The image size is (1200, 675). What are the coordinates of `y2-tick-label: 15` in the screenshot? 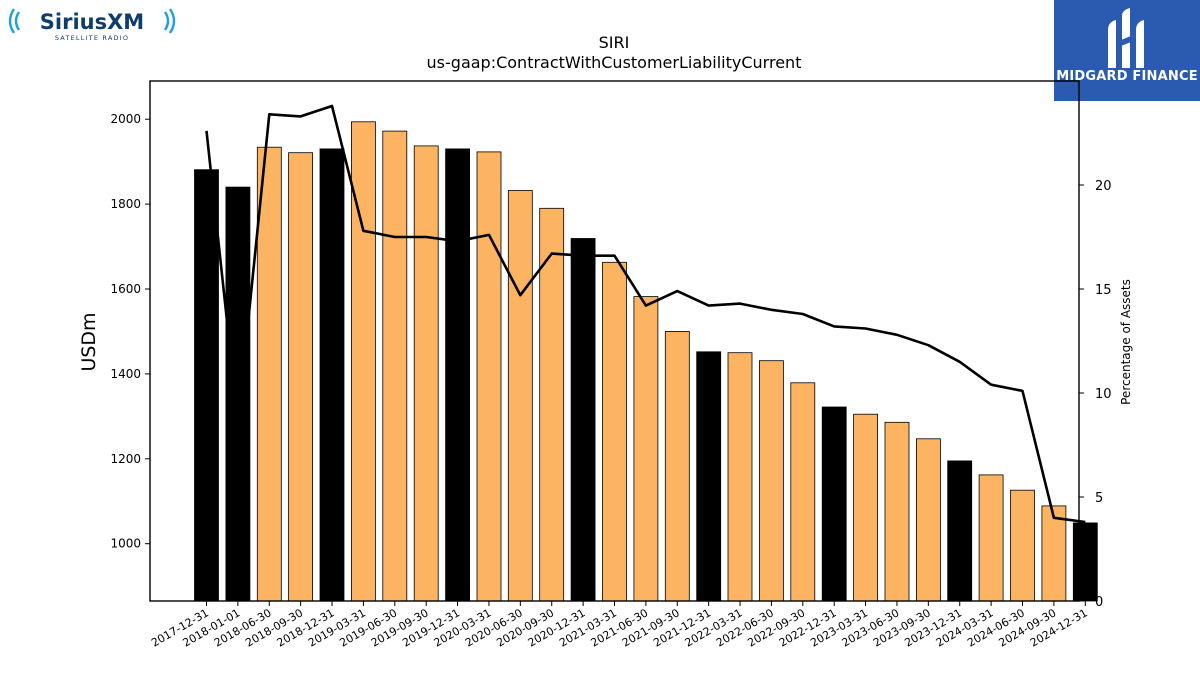 It's located at (1103, 290).